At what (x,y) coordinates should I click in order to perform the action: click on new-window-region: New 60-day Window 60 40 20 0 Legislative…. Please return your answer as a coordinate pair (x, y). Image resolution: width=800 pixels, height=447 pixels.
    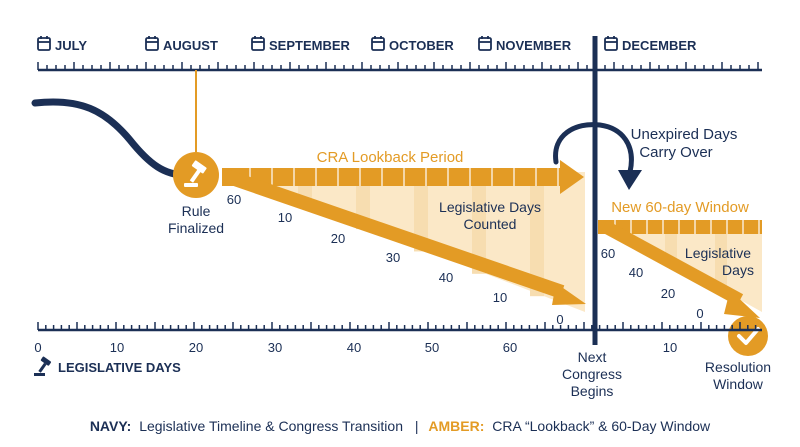
    Looking at the image, I should click on (680, 260).